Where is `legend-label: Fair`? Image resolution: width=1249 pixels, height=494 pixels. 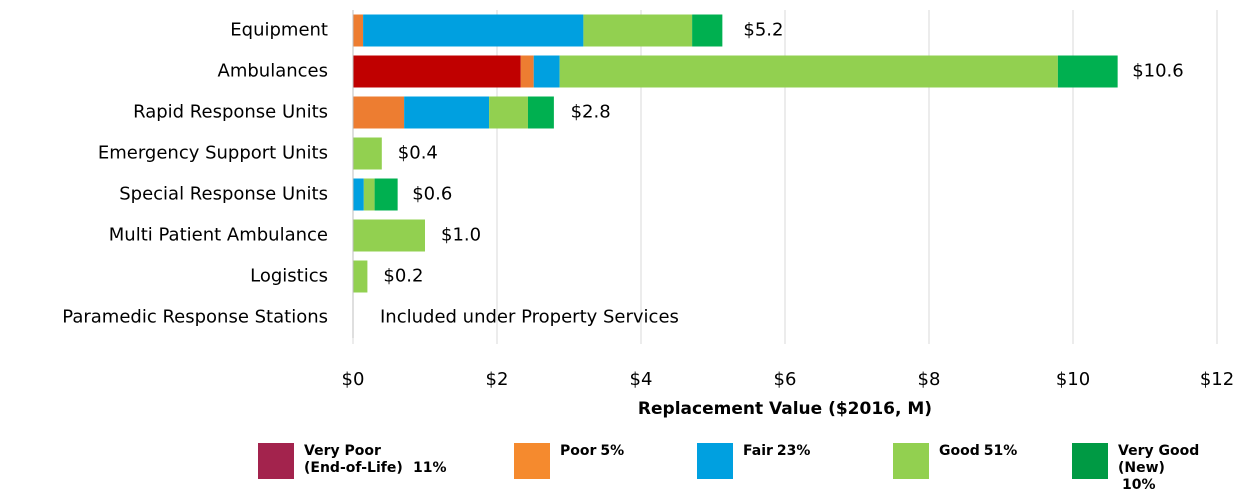 legend-label: Fair is located at coordinates (758, 451).